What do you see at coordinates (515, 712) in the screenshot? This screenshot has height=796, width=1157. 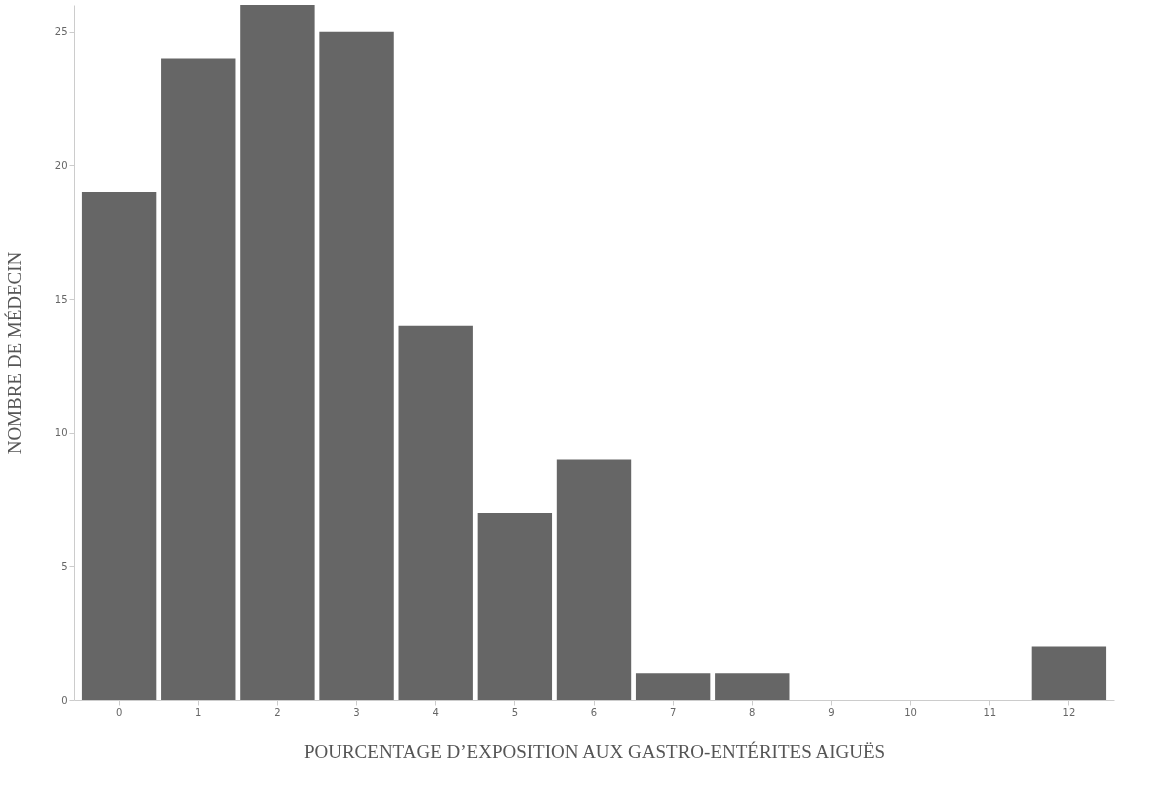 I see `x-tick-label: 5` at bounding box center [515, 712].